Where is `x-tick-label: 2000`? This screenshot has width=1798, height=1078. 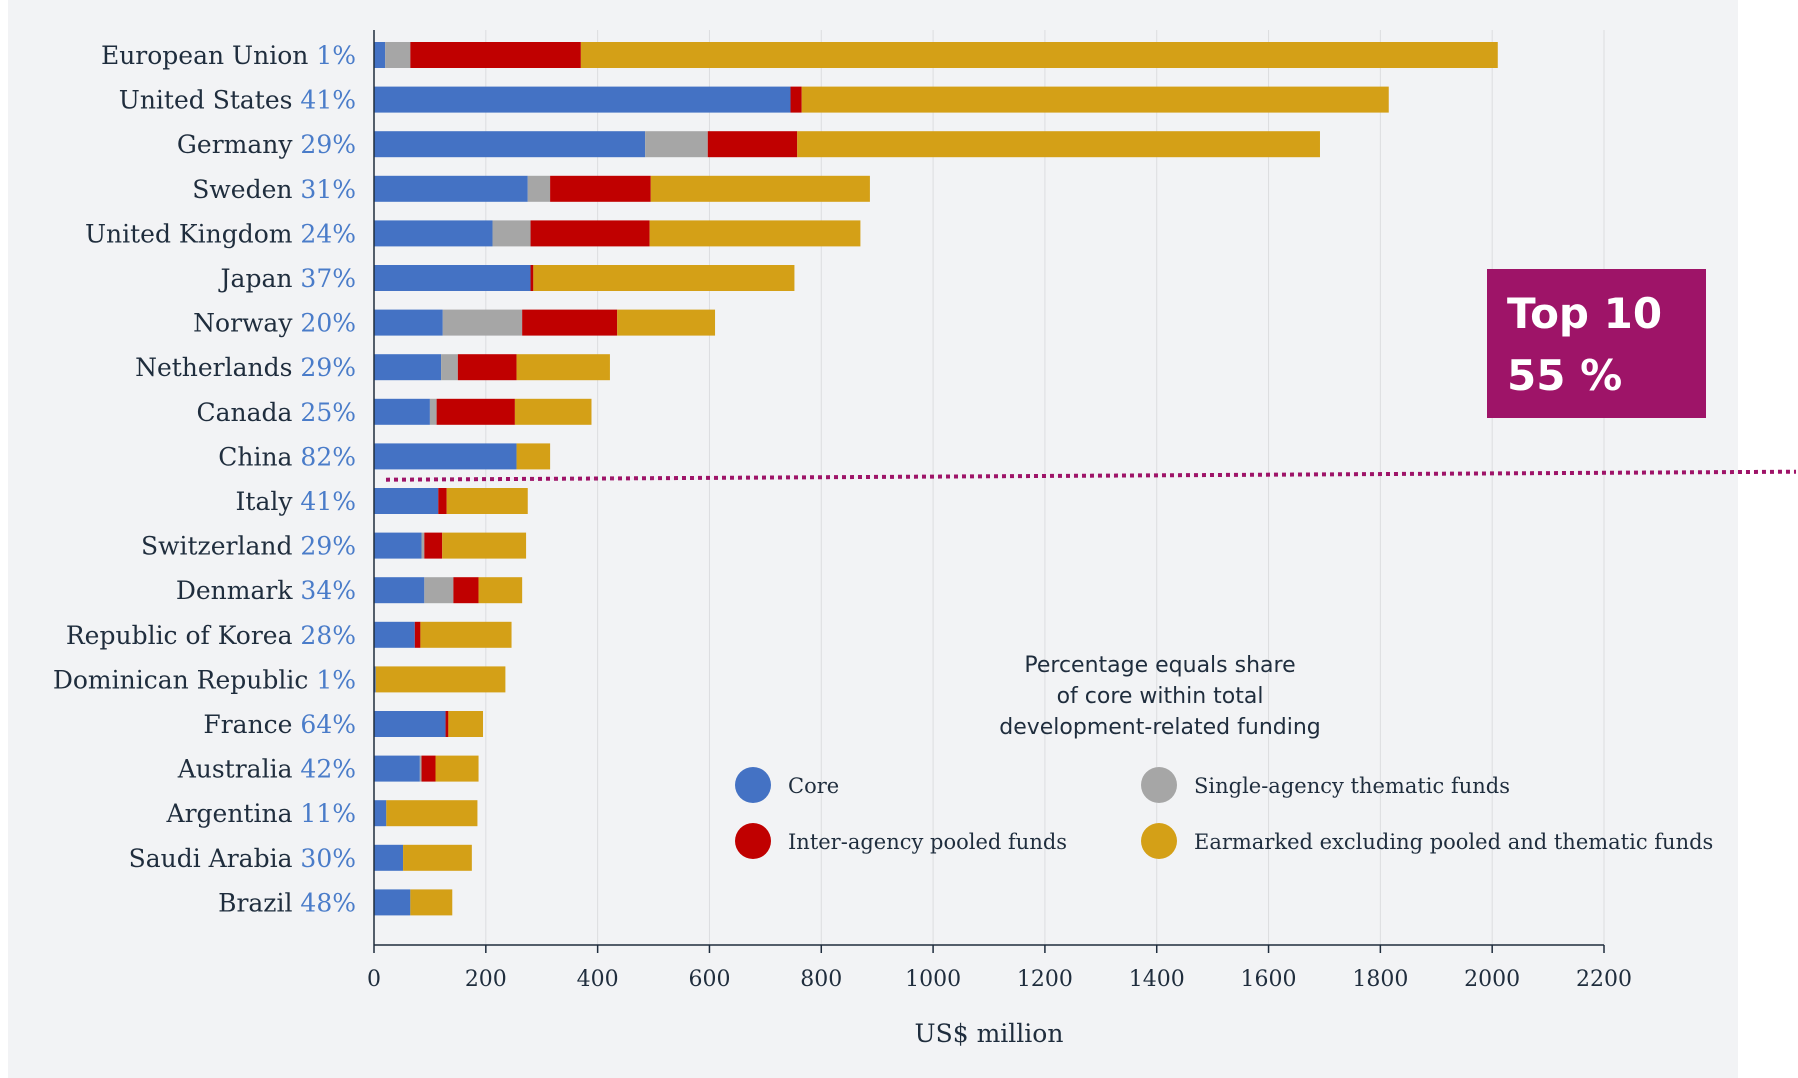
x-tick-label: 2000 is located at coordinates (1492, 979).